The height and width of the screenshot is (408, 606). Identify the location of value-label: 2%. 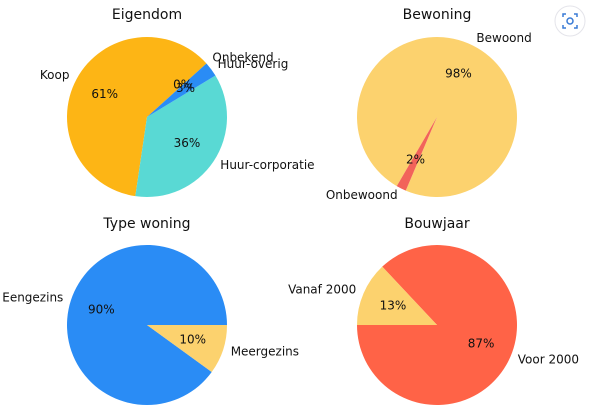
(415, 159).